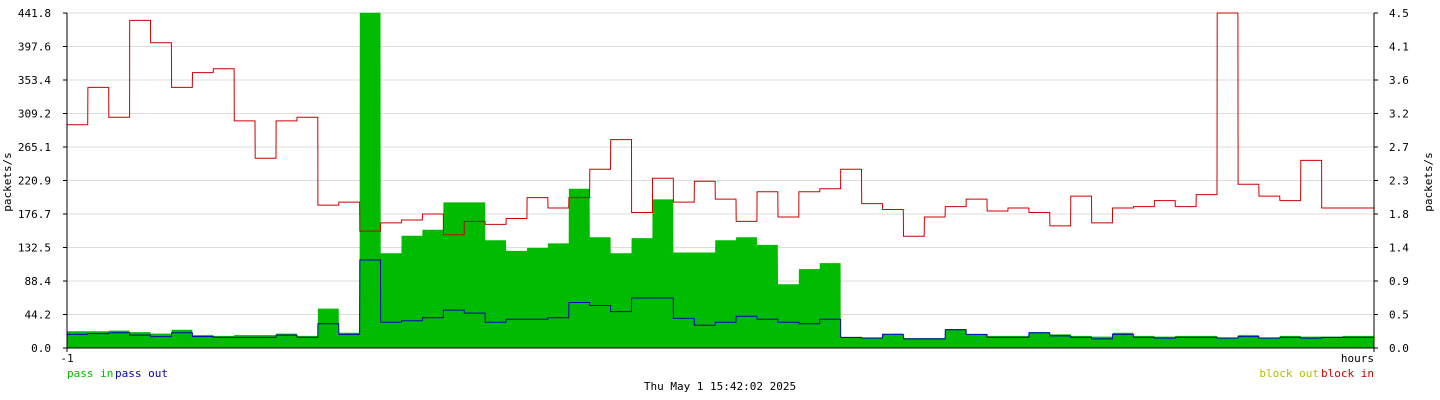  Describe the element at coordinates (34, 13) in the screenshot. I see `y-left-tick-label: 441.8` at that location.